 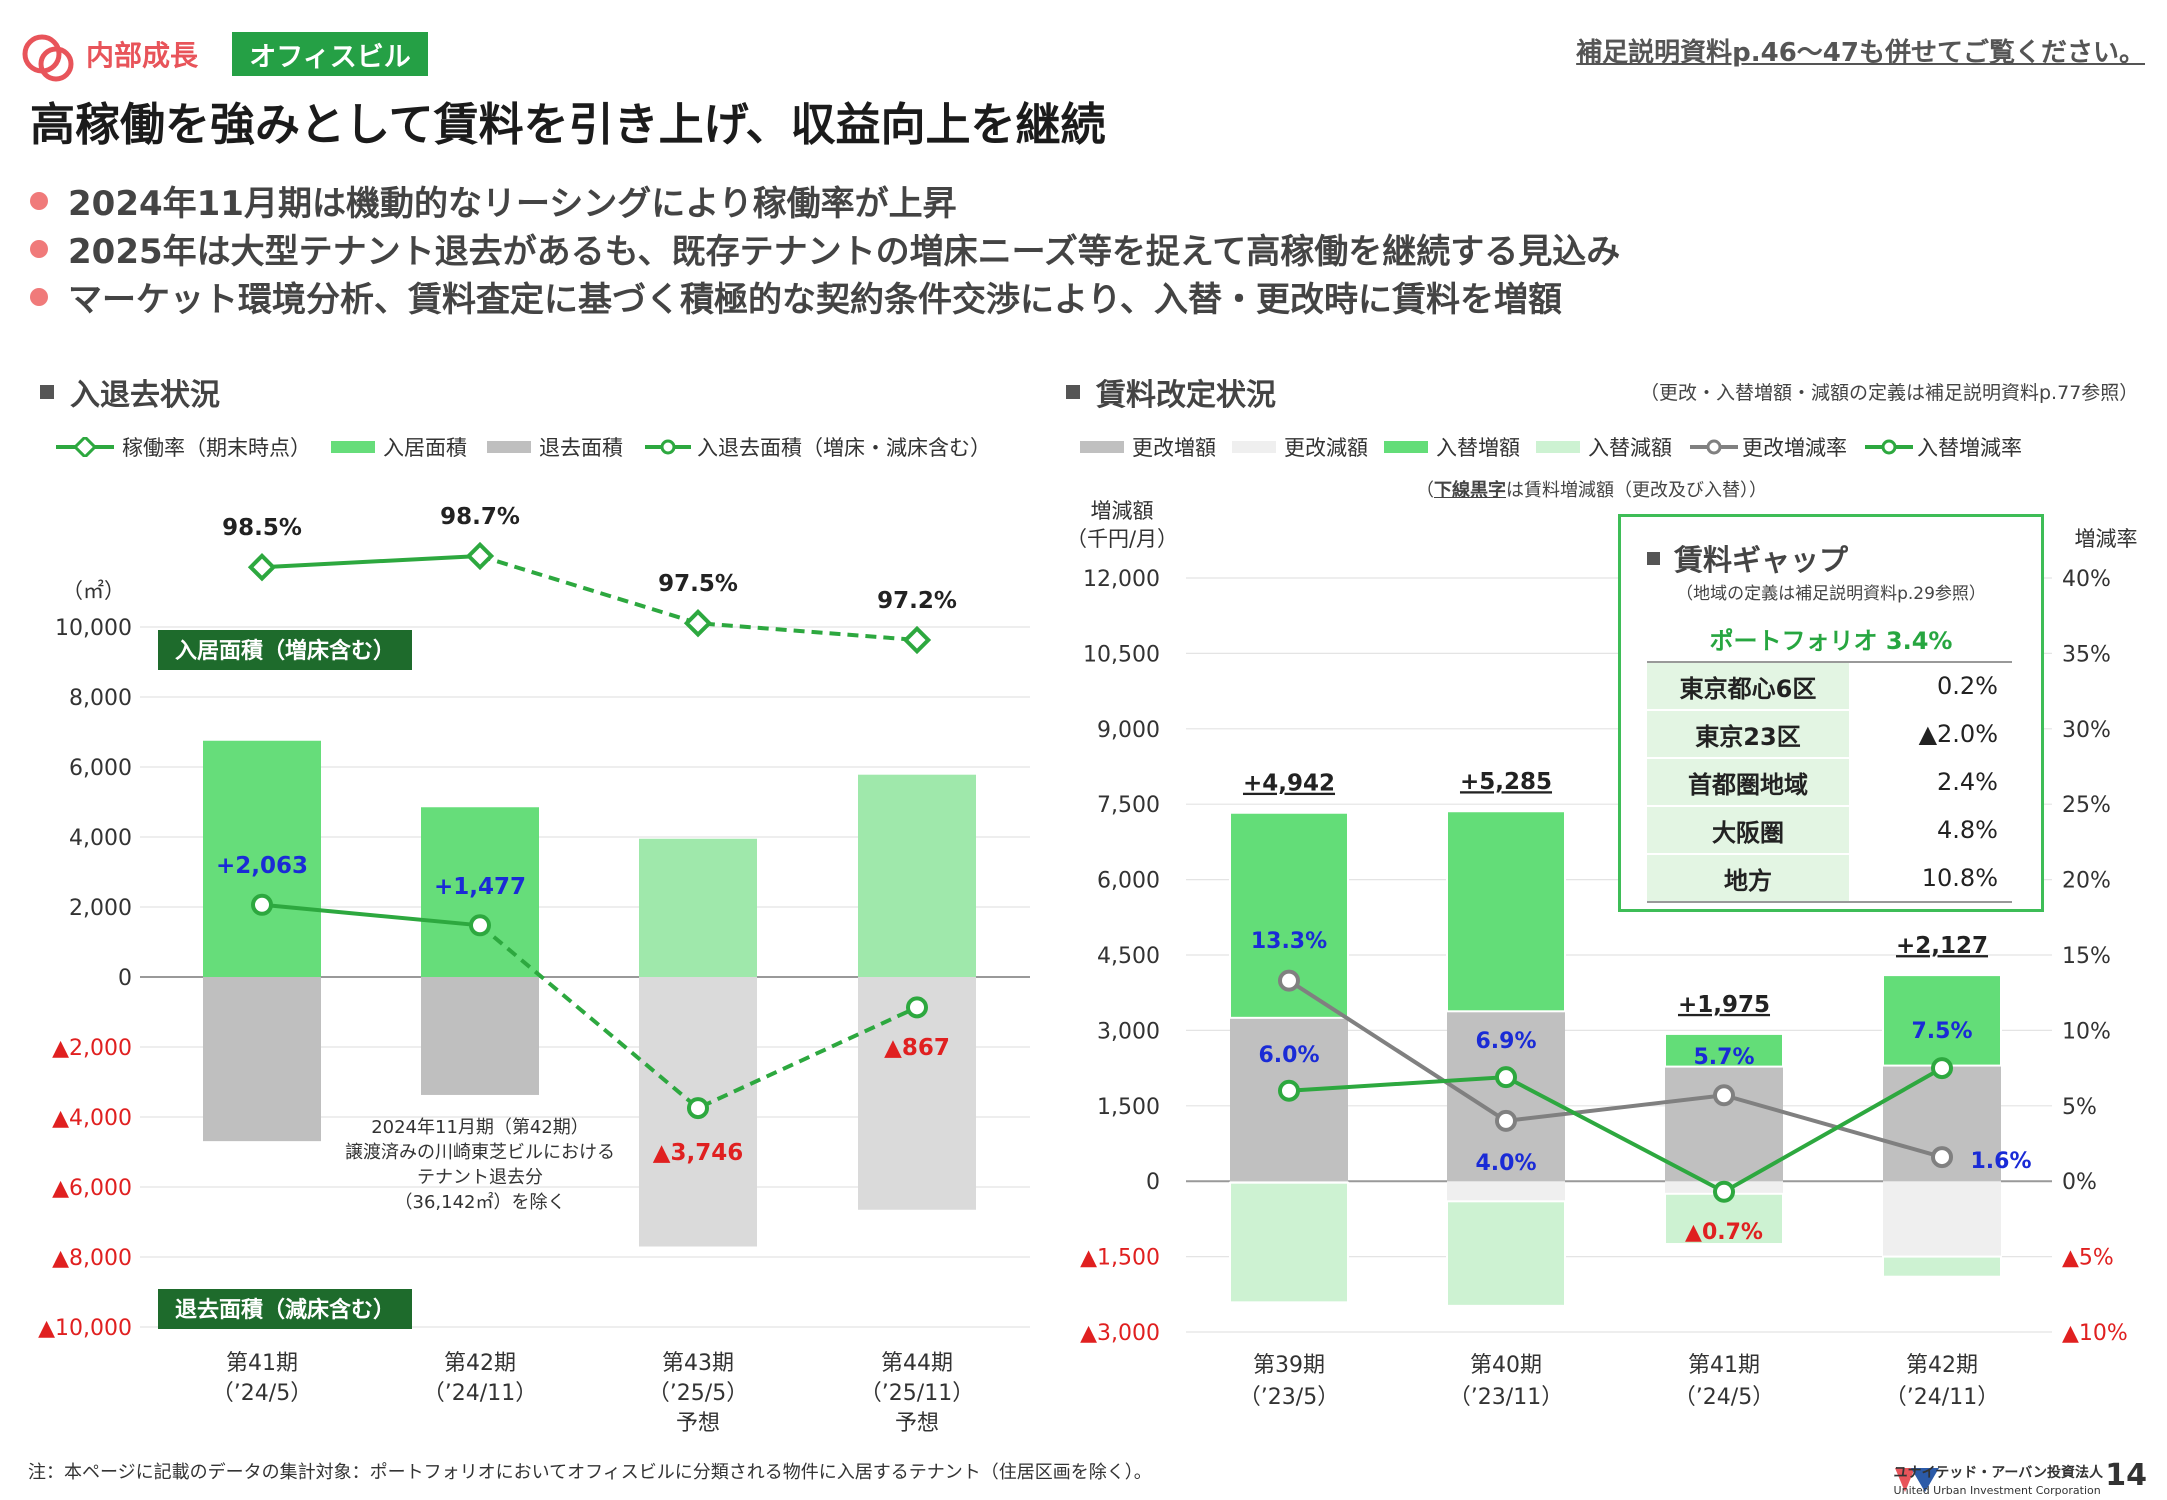 What do you see at coordinates (480, 517) in the screenshot?
I see `occupancy-label: 98.7%` at bounding box center [480, 517].